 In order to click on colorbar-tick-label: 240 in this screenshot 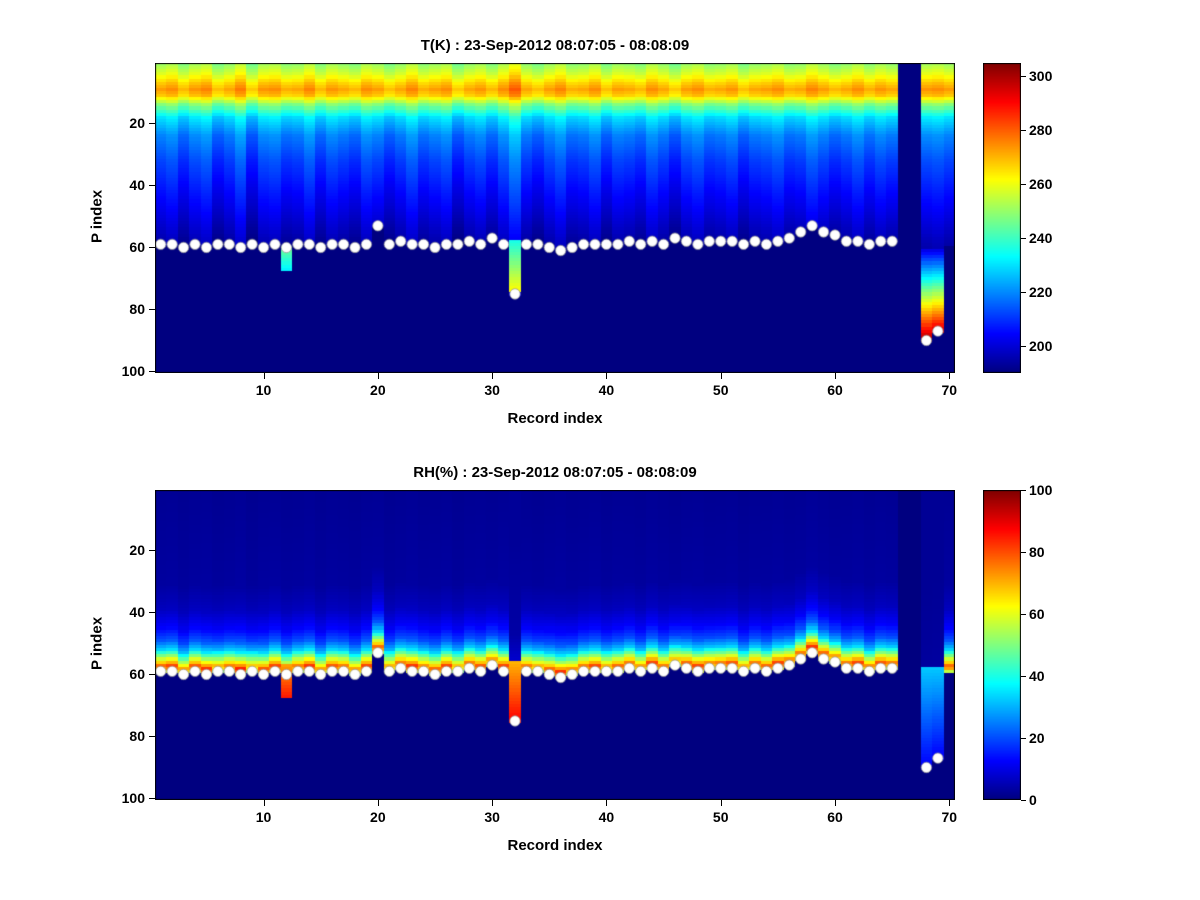, I will do `click(1041, 238)`.